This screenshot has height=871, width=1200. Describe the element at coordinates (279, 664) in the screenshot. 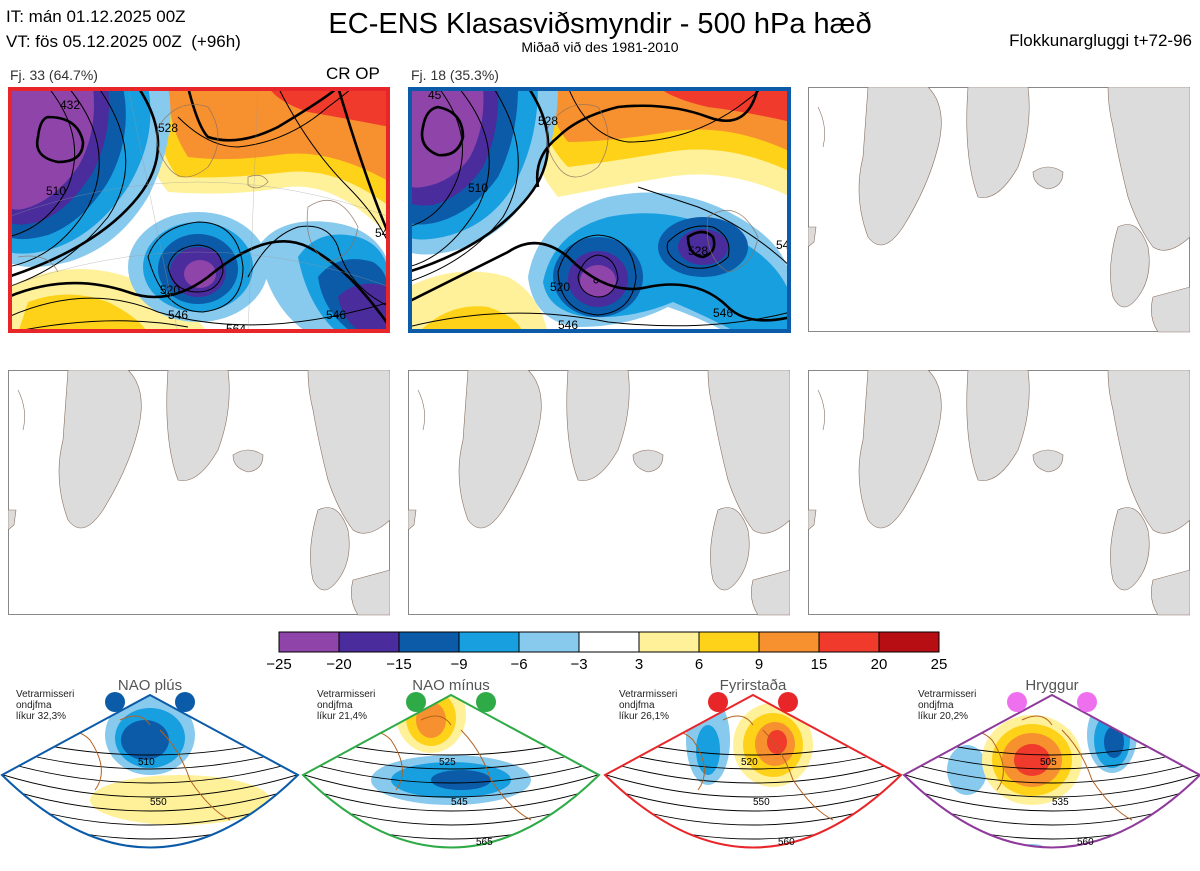

I see `colorbar-tick-label: −25` at that location.